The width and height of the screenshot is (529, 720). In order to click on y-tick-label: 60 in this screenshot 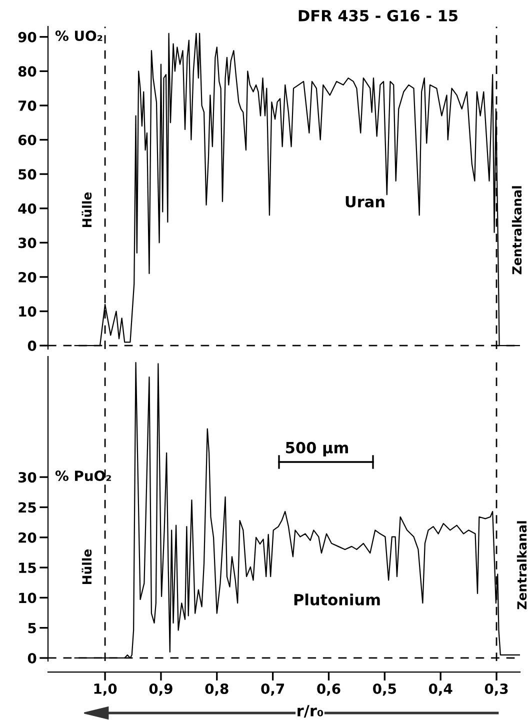, I will do `click(27, 140)`.